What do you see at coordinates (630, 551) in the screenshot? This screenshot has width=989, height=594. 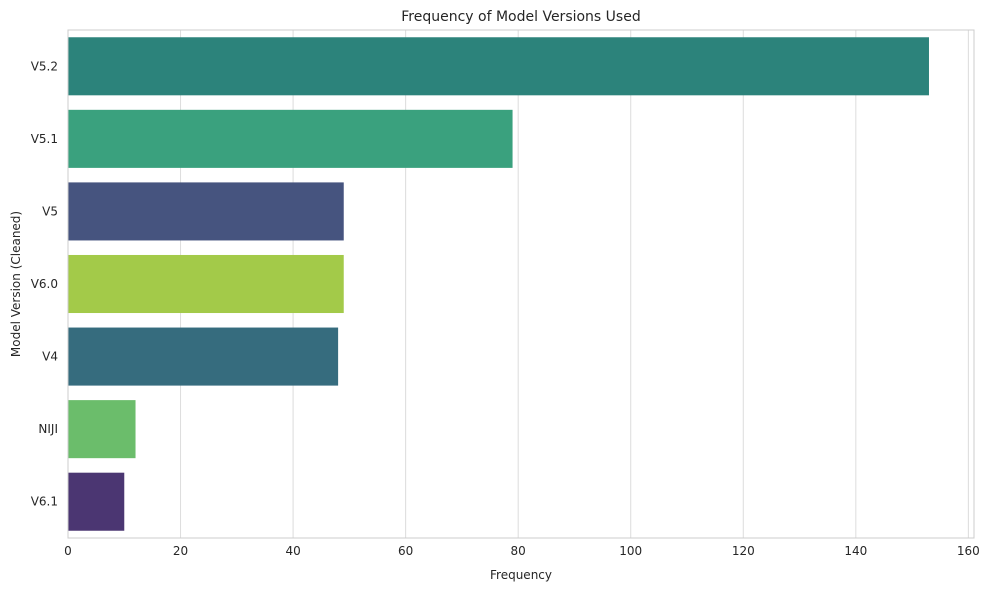 I see `x-tick-label: 100` at bounding box center [630, 551].